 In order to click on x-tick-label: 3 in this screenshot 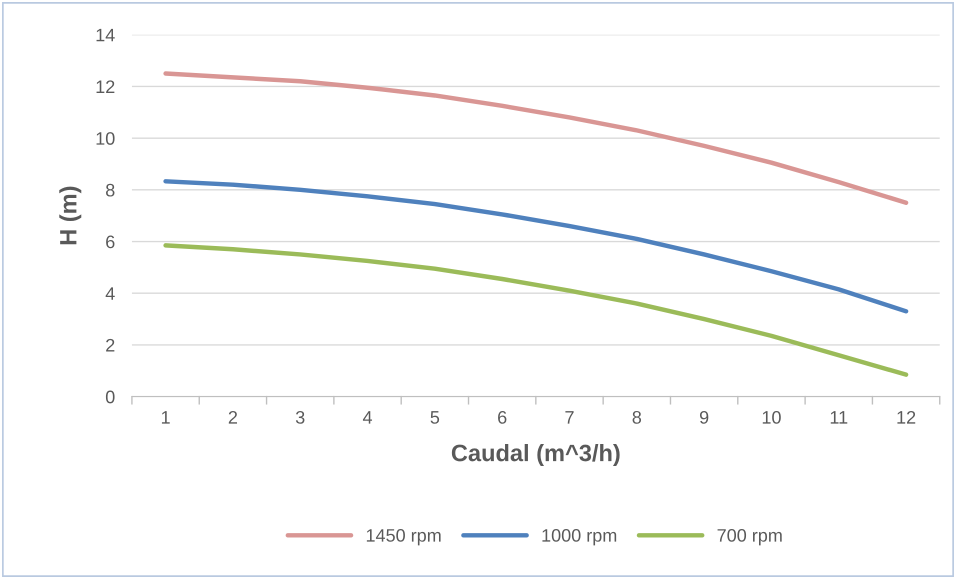, I will do `click(300, 417)`.